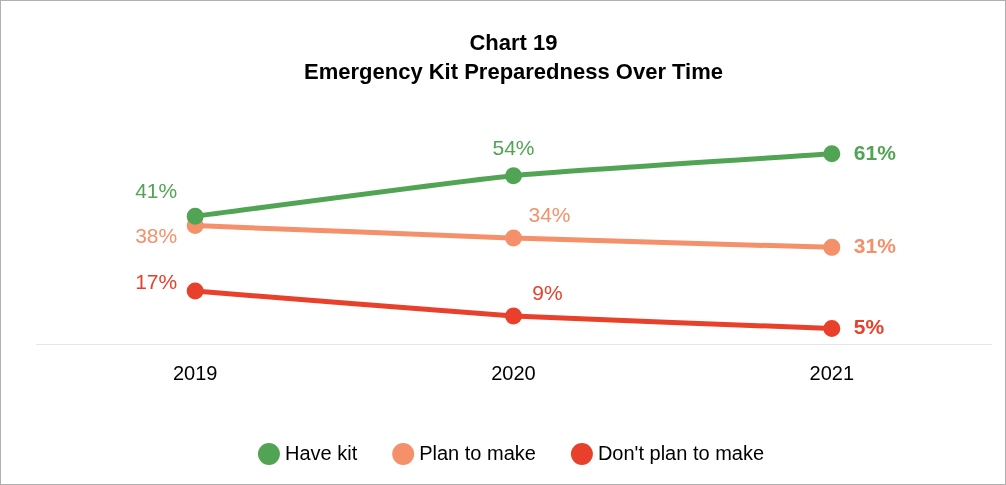 This screenshot has width=1006, height=485. Describe the element at coordinates (156, 281) in the screenshot. I see `data-label: 17%` at that location.